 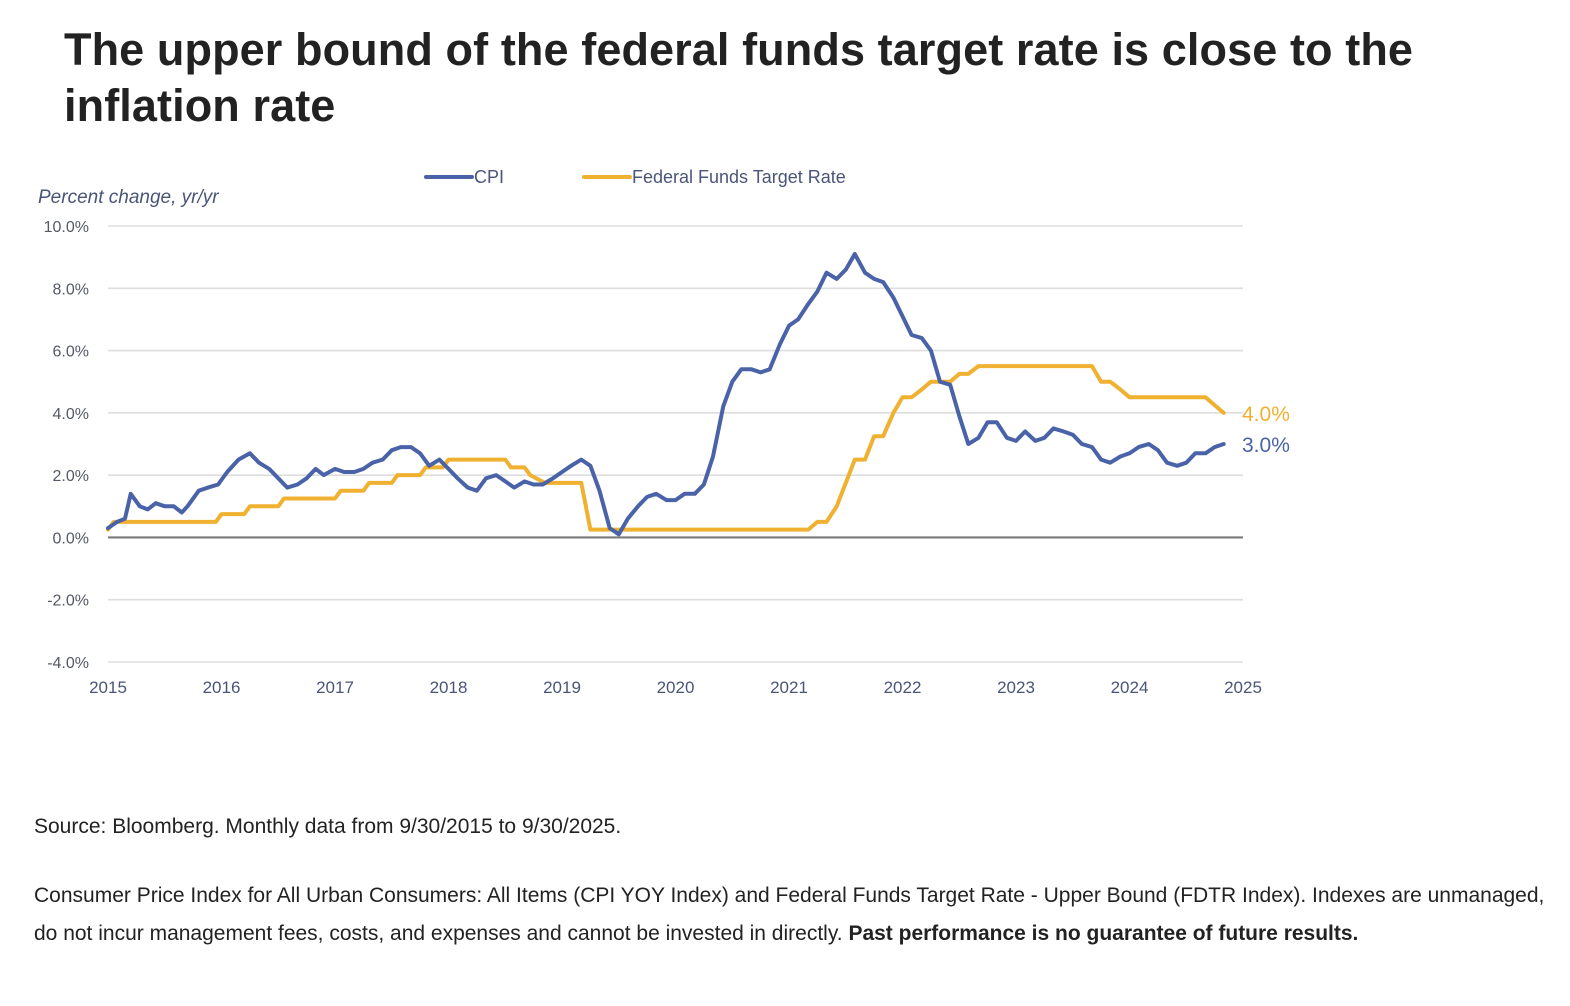 What do you see at coordinates (71, 352) in the screenshot?
I see `y-tick-label: 6.0%` at bounding box center [71, 352].